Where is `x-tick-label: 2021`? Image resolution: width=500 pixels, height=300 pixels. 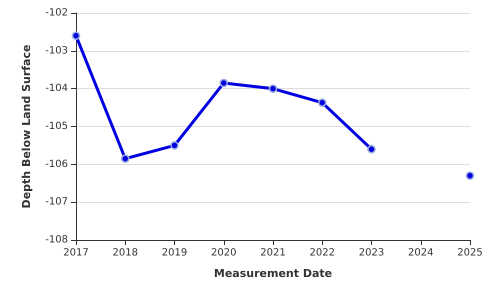
x-tick-label: 2021 is located at coordinates (273, 253).